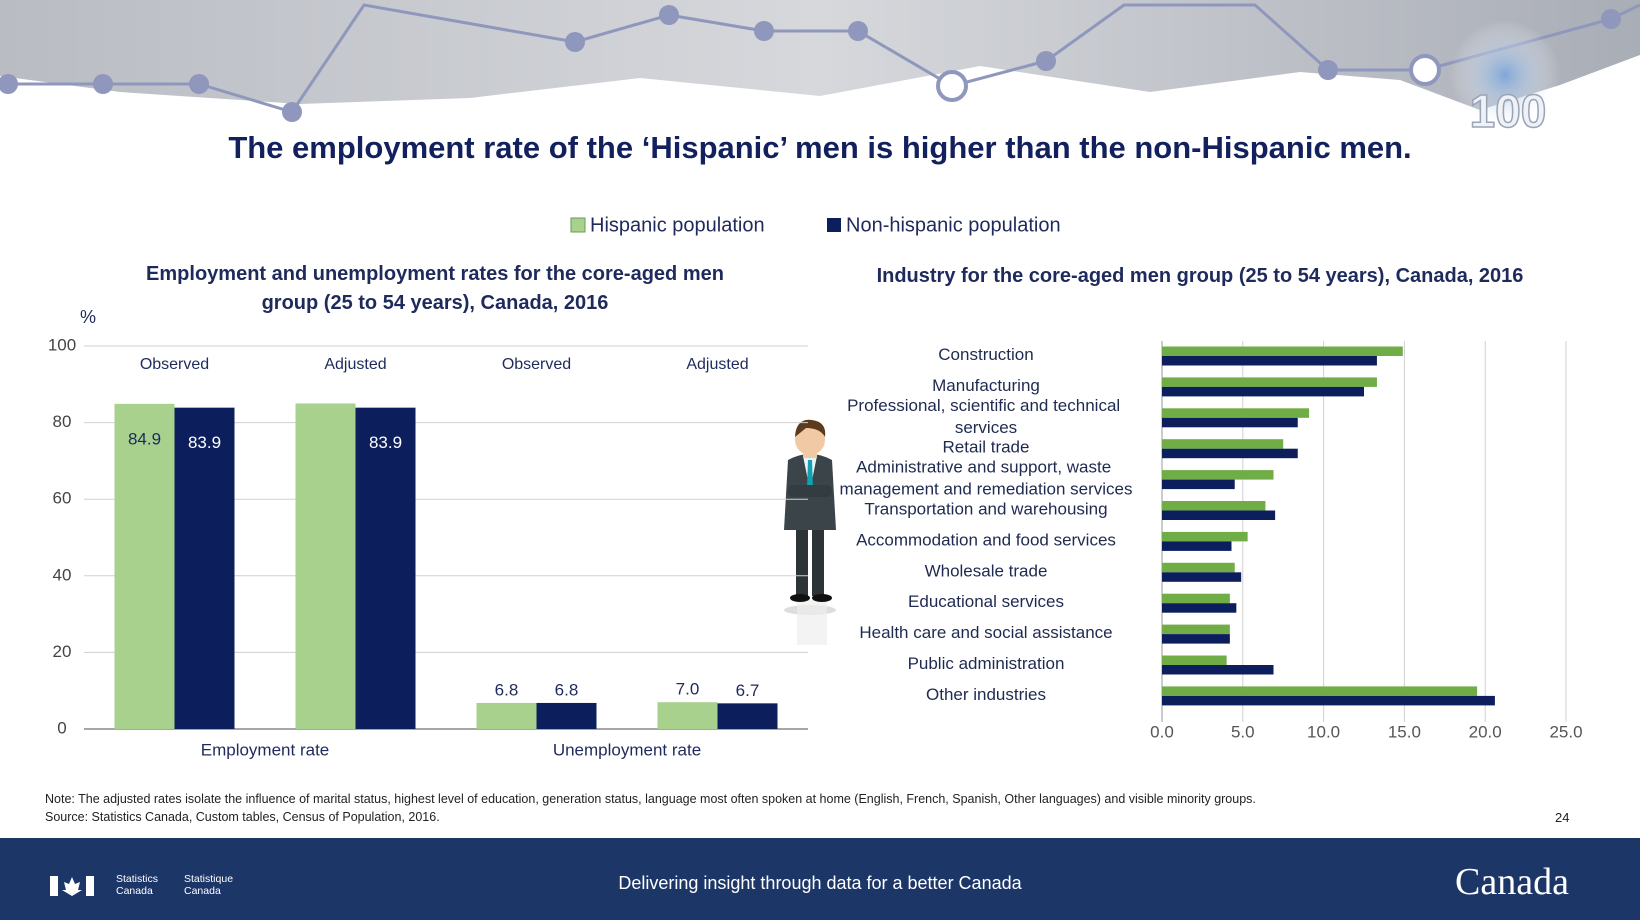 This screenshot has height=924, width=1640. I want to click on y-tick-label: 0, so click(61, 727).